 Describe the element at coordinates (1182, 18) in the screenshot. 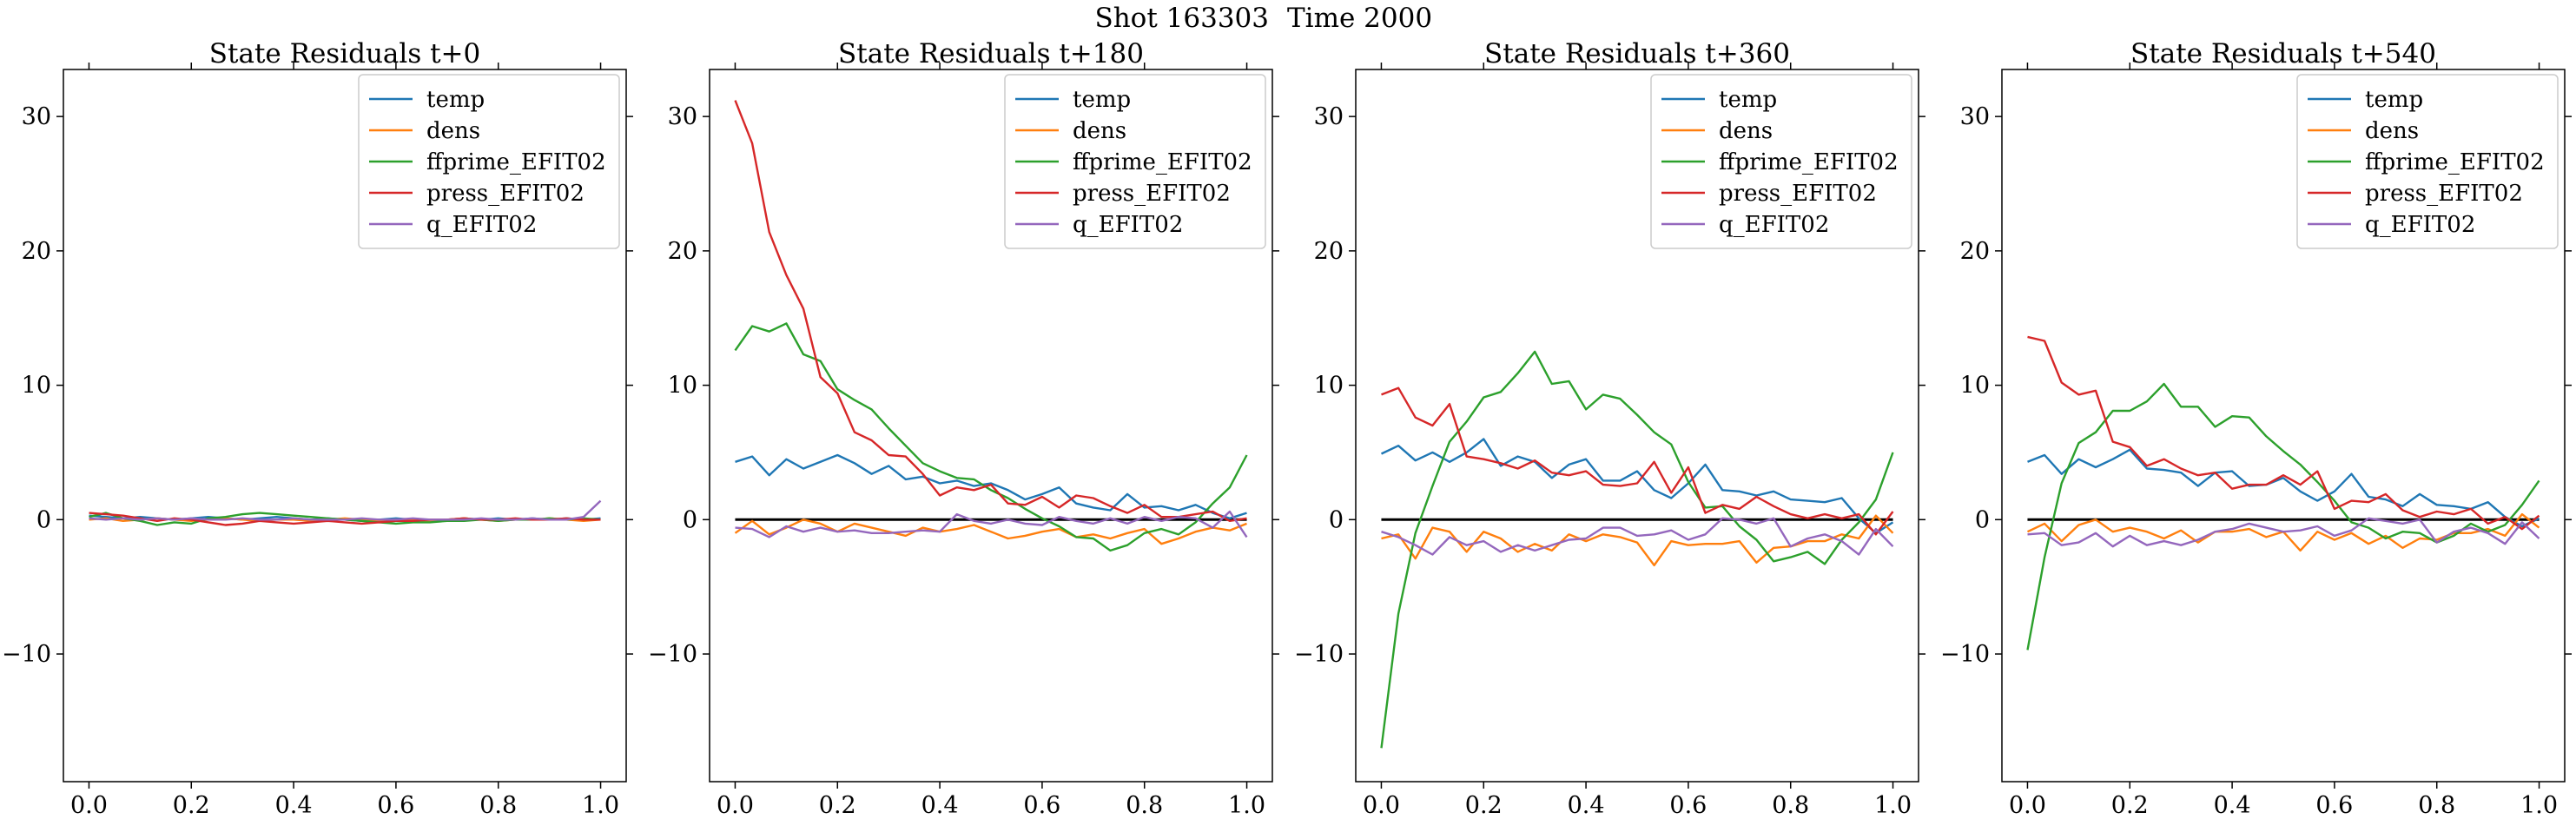

I see `figure-title-shot: Shot 163303` at that location.